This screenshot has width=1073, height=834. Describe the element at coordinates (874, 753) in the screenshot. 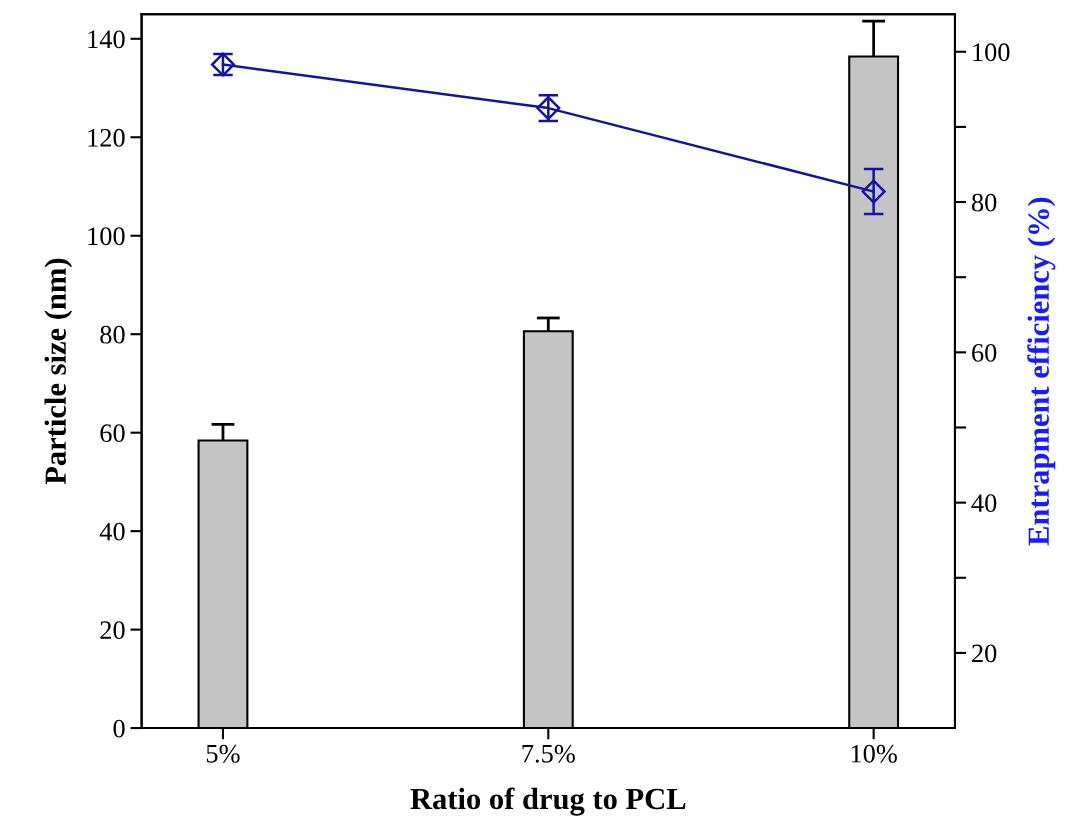

I see `x-tick-label: 10%` at that location.